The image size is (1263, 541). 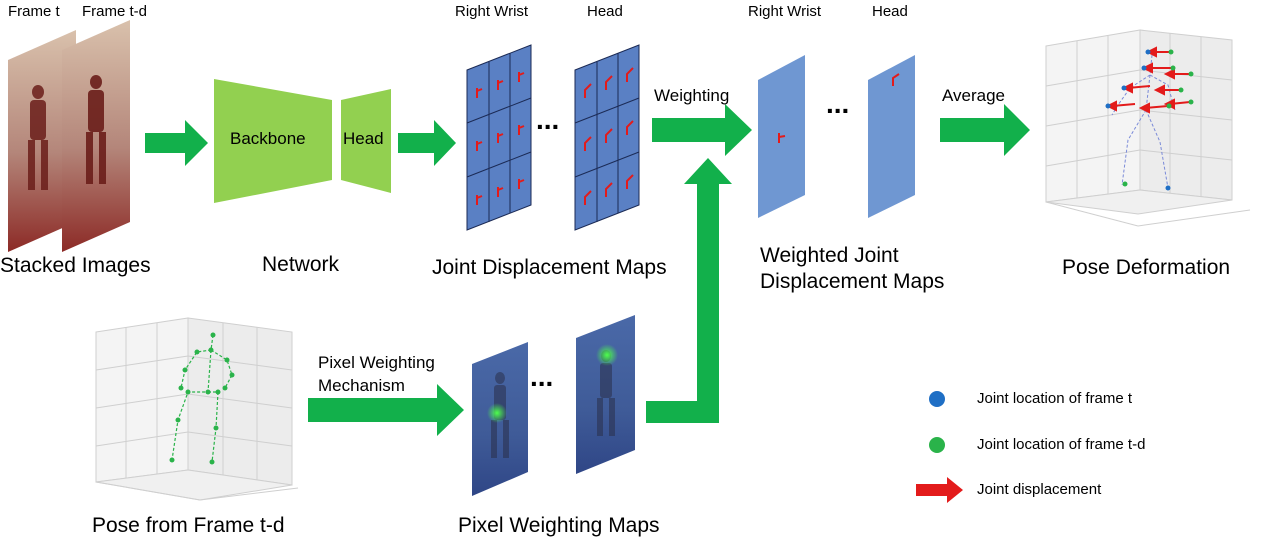 I want to click on network-caption: Network, so click(x=301, y=264).